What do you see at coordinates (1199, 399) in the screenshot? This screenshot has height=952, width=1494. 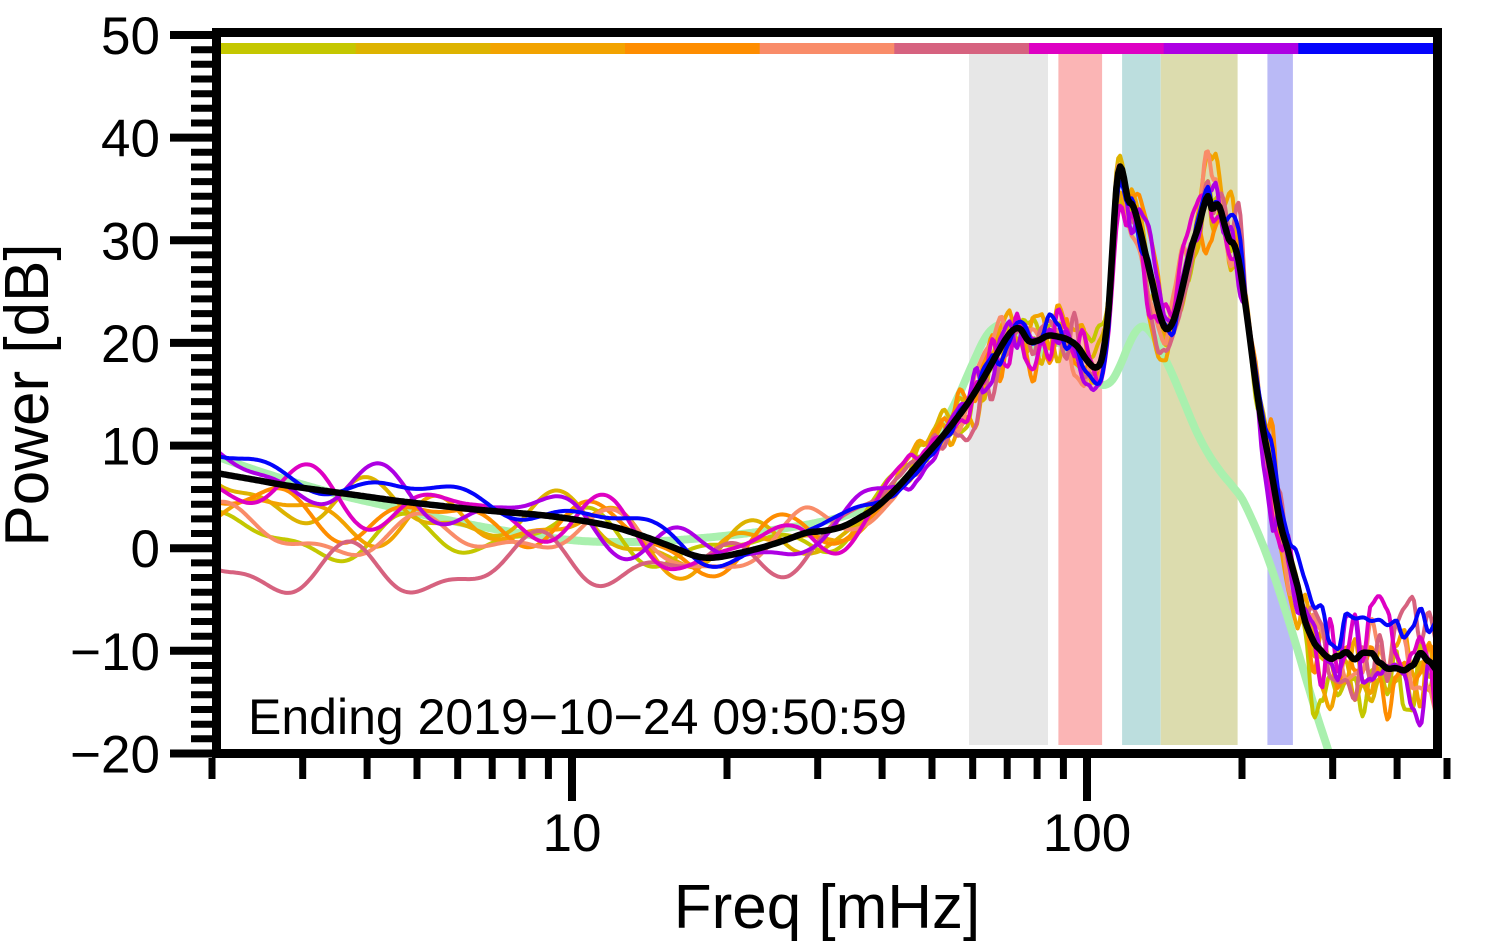 I see `band-olive` at bounding box center [1199, 399].